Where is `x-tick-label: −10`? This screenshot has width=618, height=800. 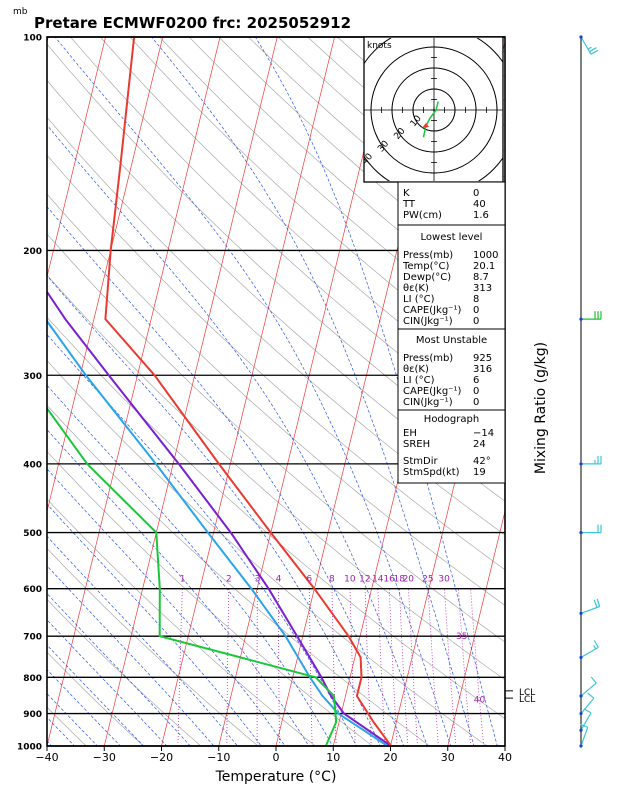 x-tick-label: −10 is located at coordinates (218, 757).